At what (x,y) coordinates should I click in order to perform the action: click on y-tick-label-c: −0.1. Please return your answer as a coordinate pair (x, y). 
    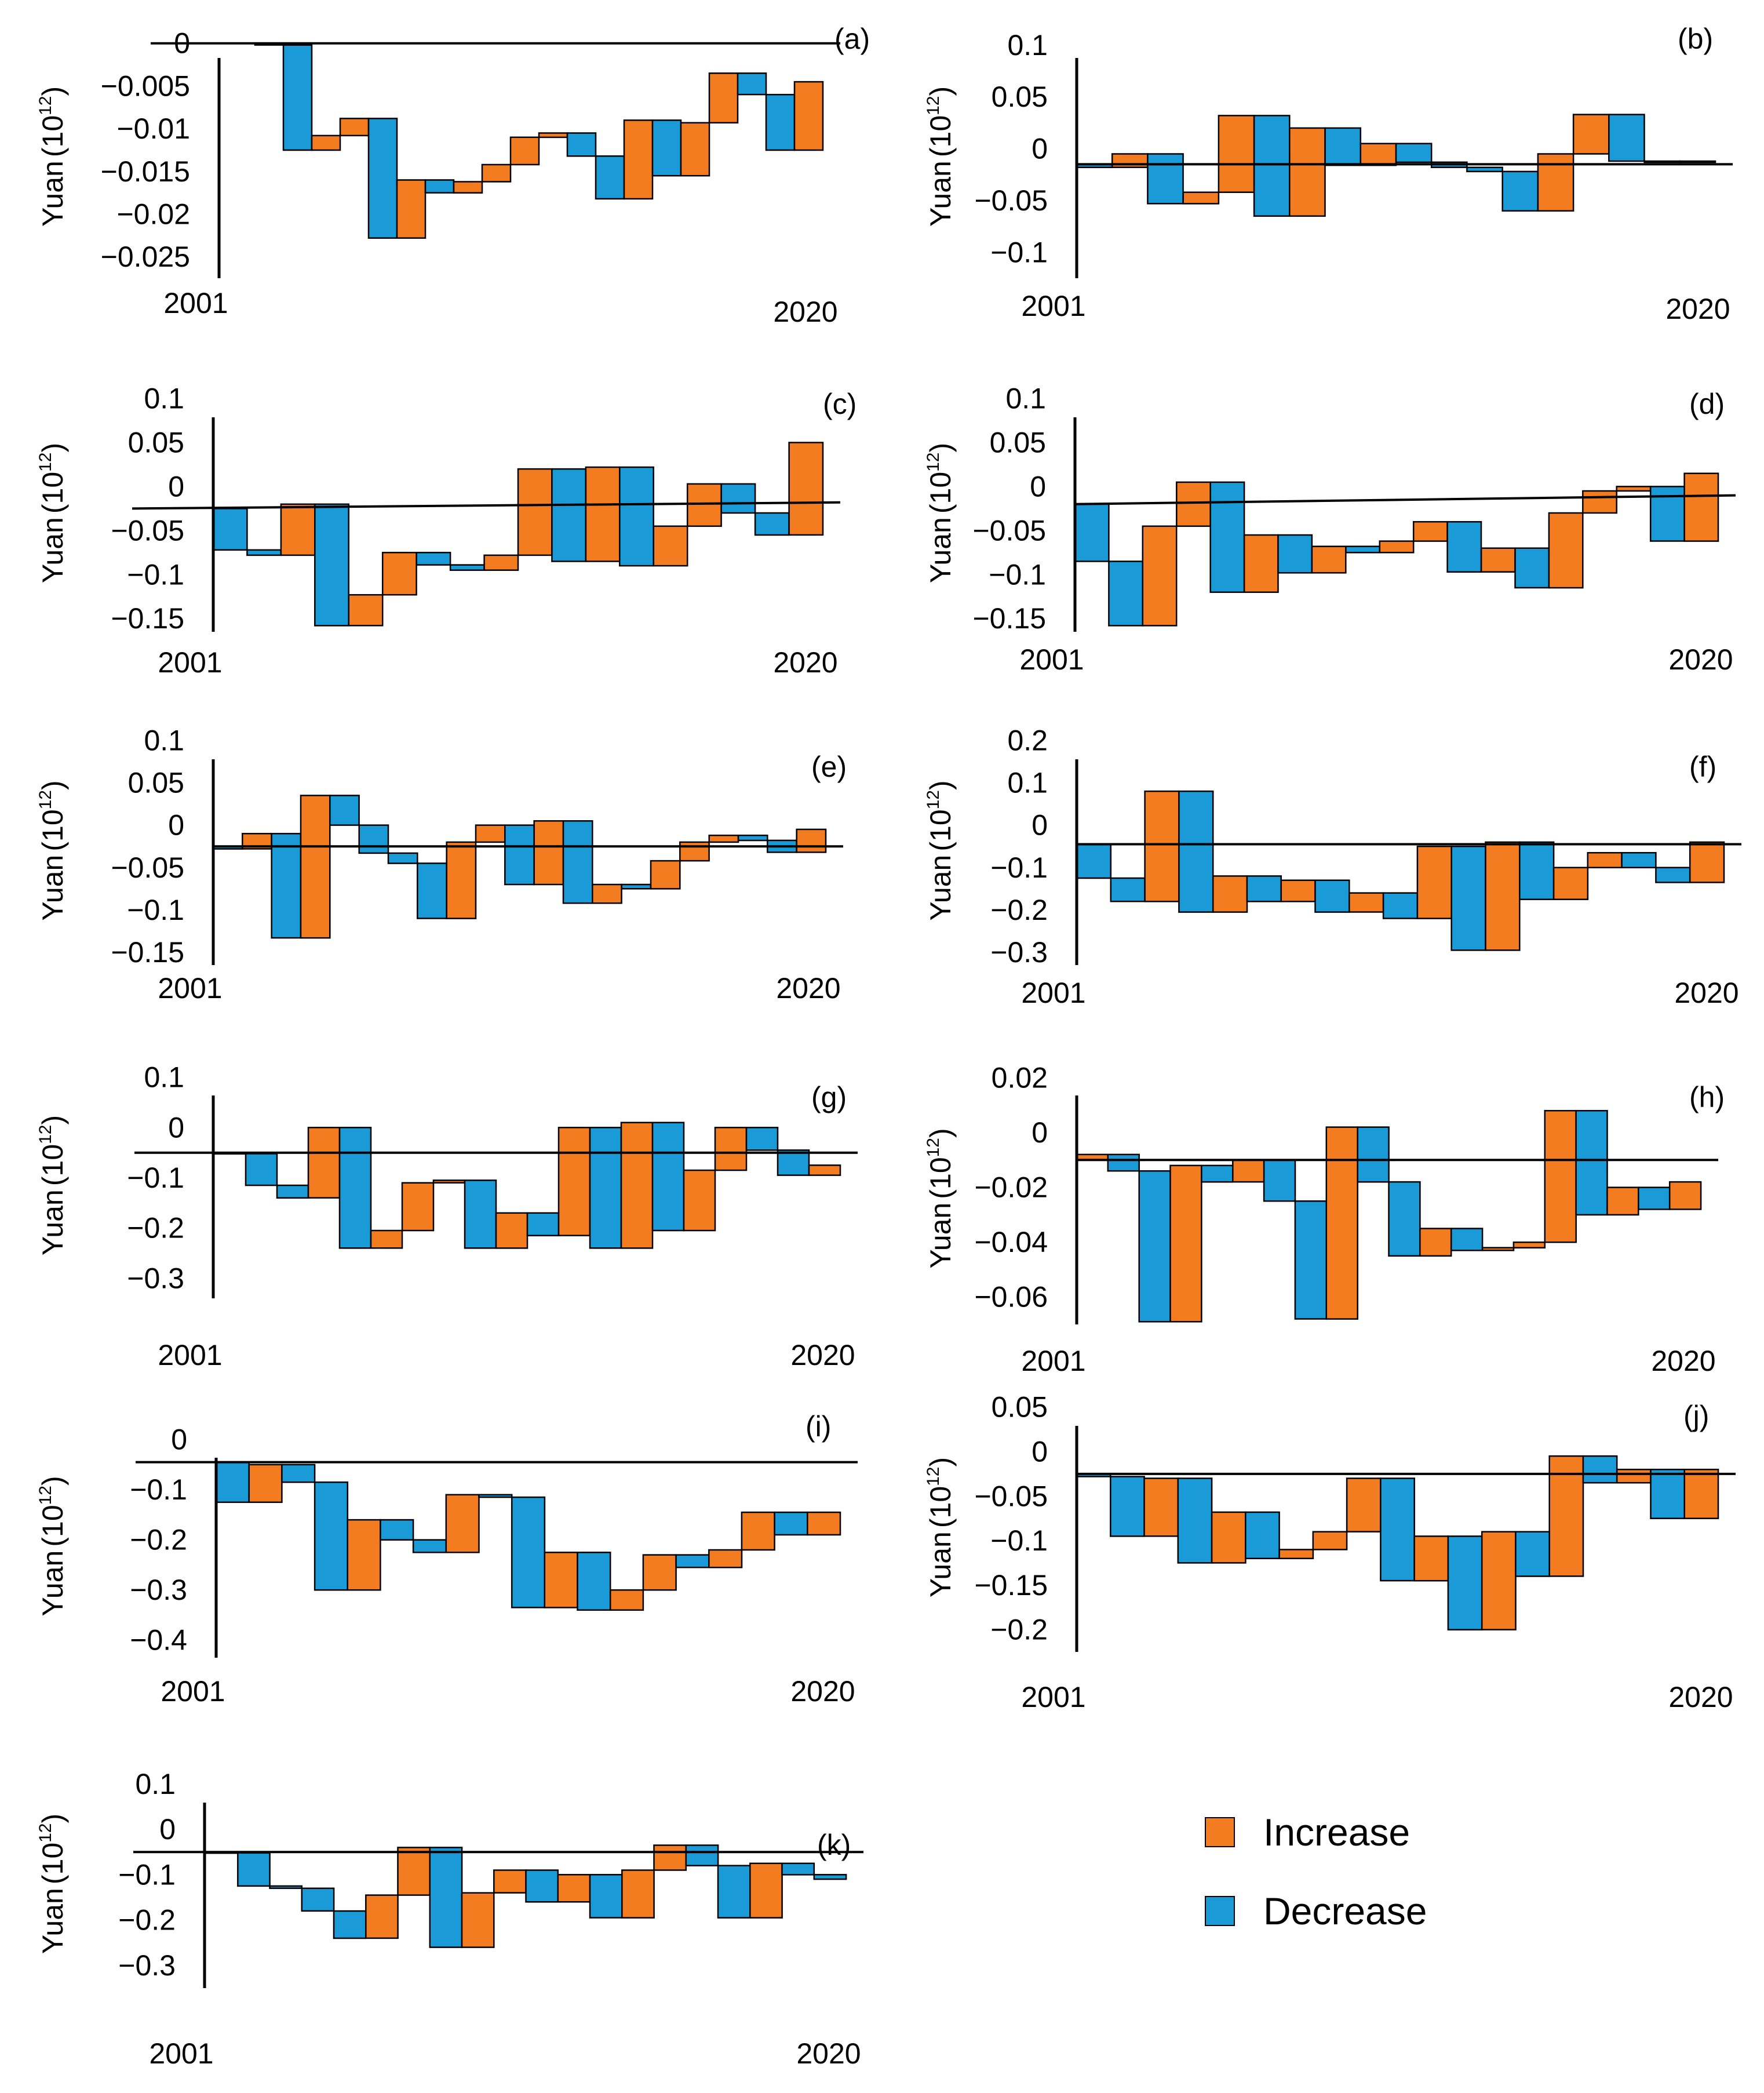
    Looking at the image, I should click on (155, 574).